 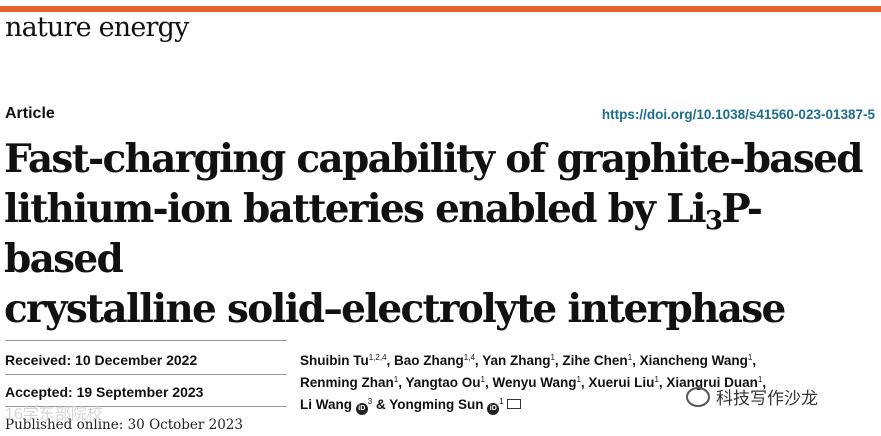 I want to click on accepted-date: Accepted: 19 September 2023, so click(x=104, y=392).